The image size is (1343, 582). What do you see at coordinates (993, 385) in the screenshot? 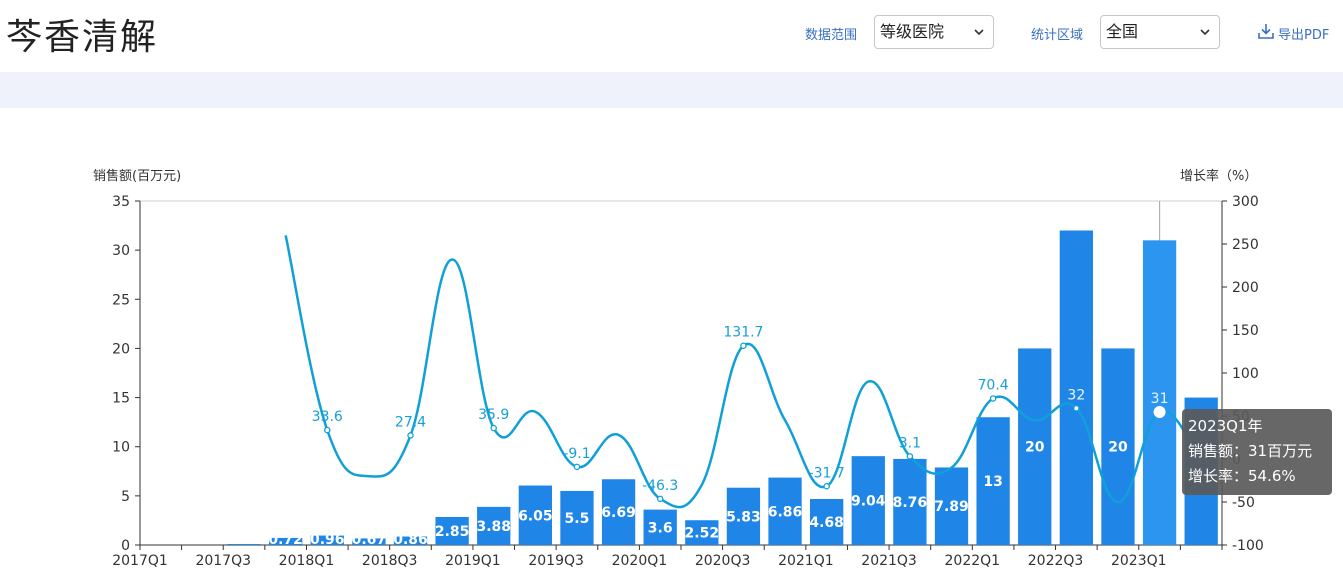
I see `growth-label: 70.4` at bounding box center [993, 385].